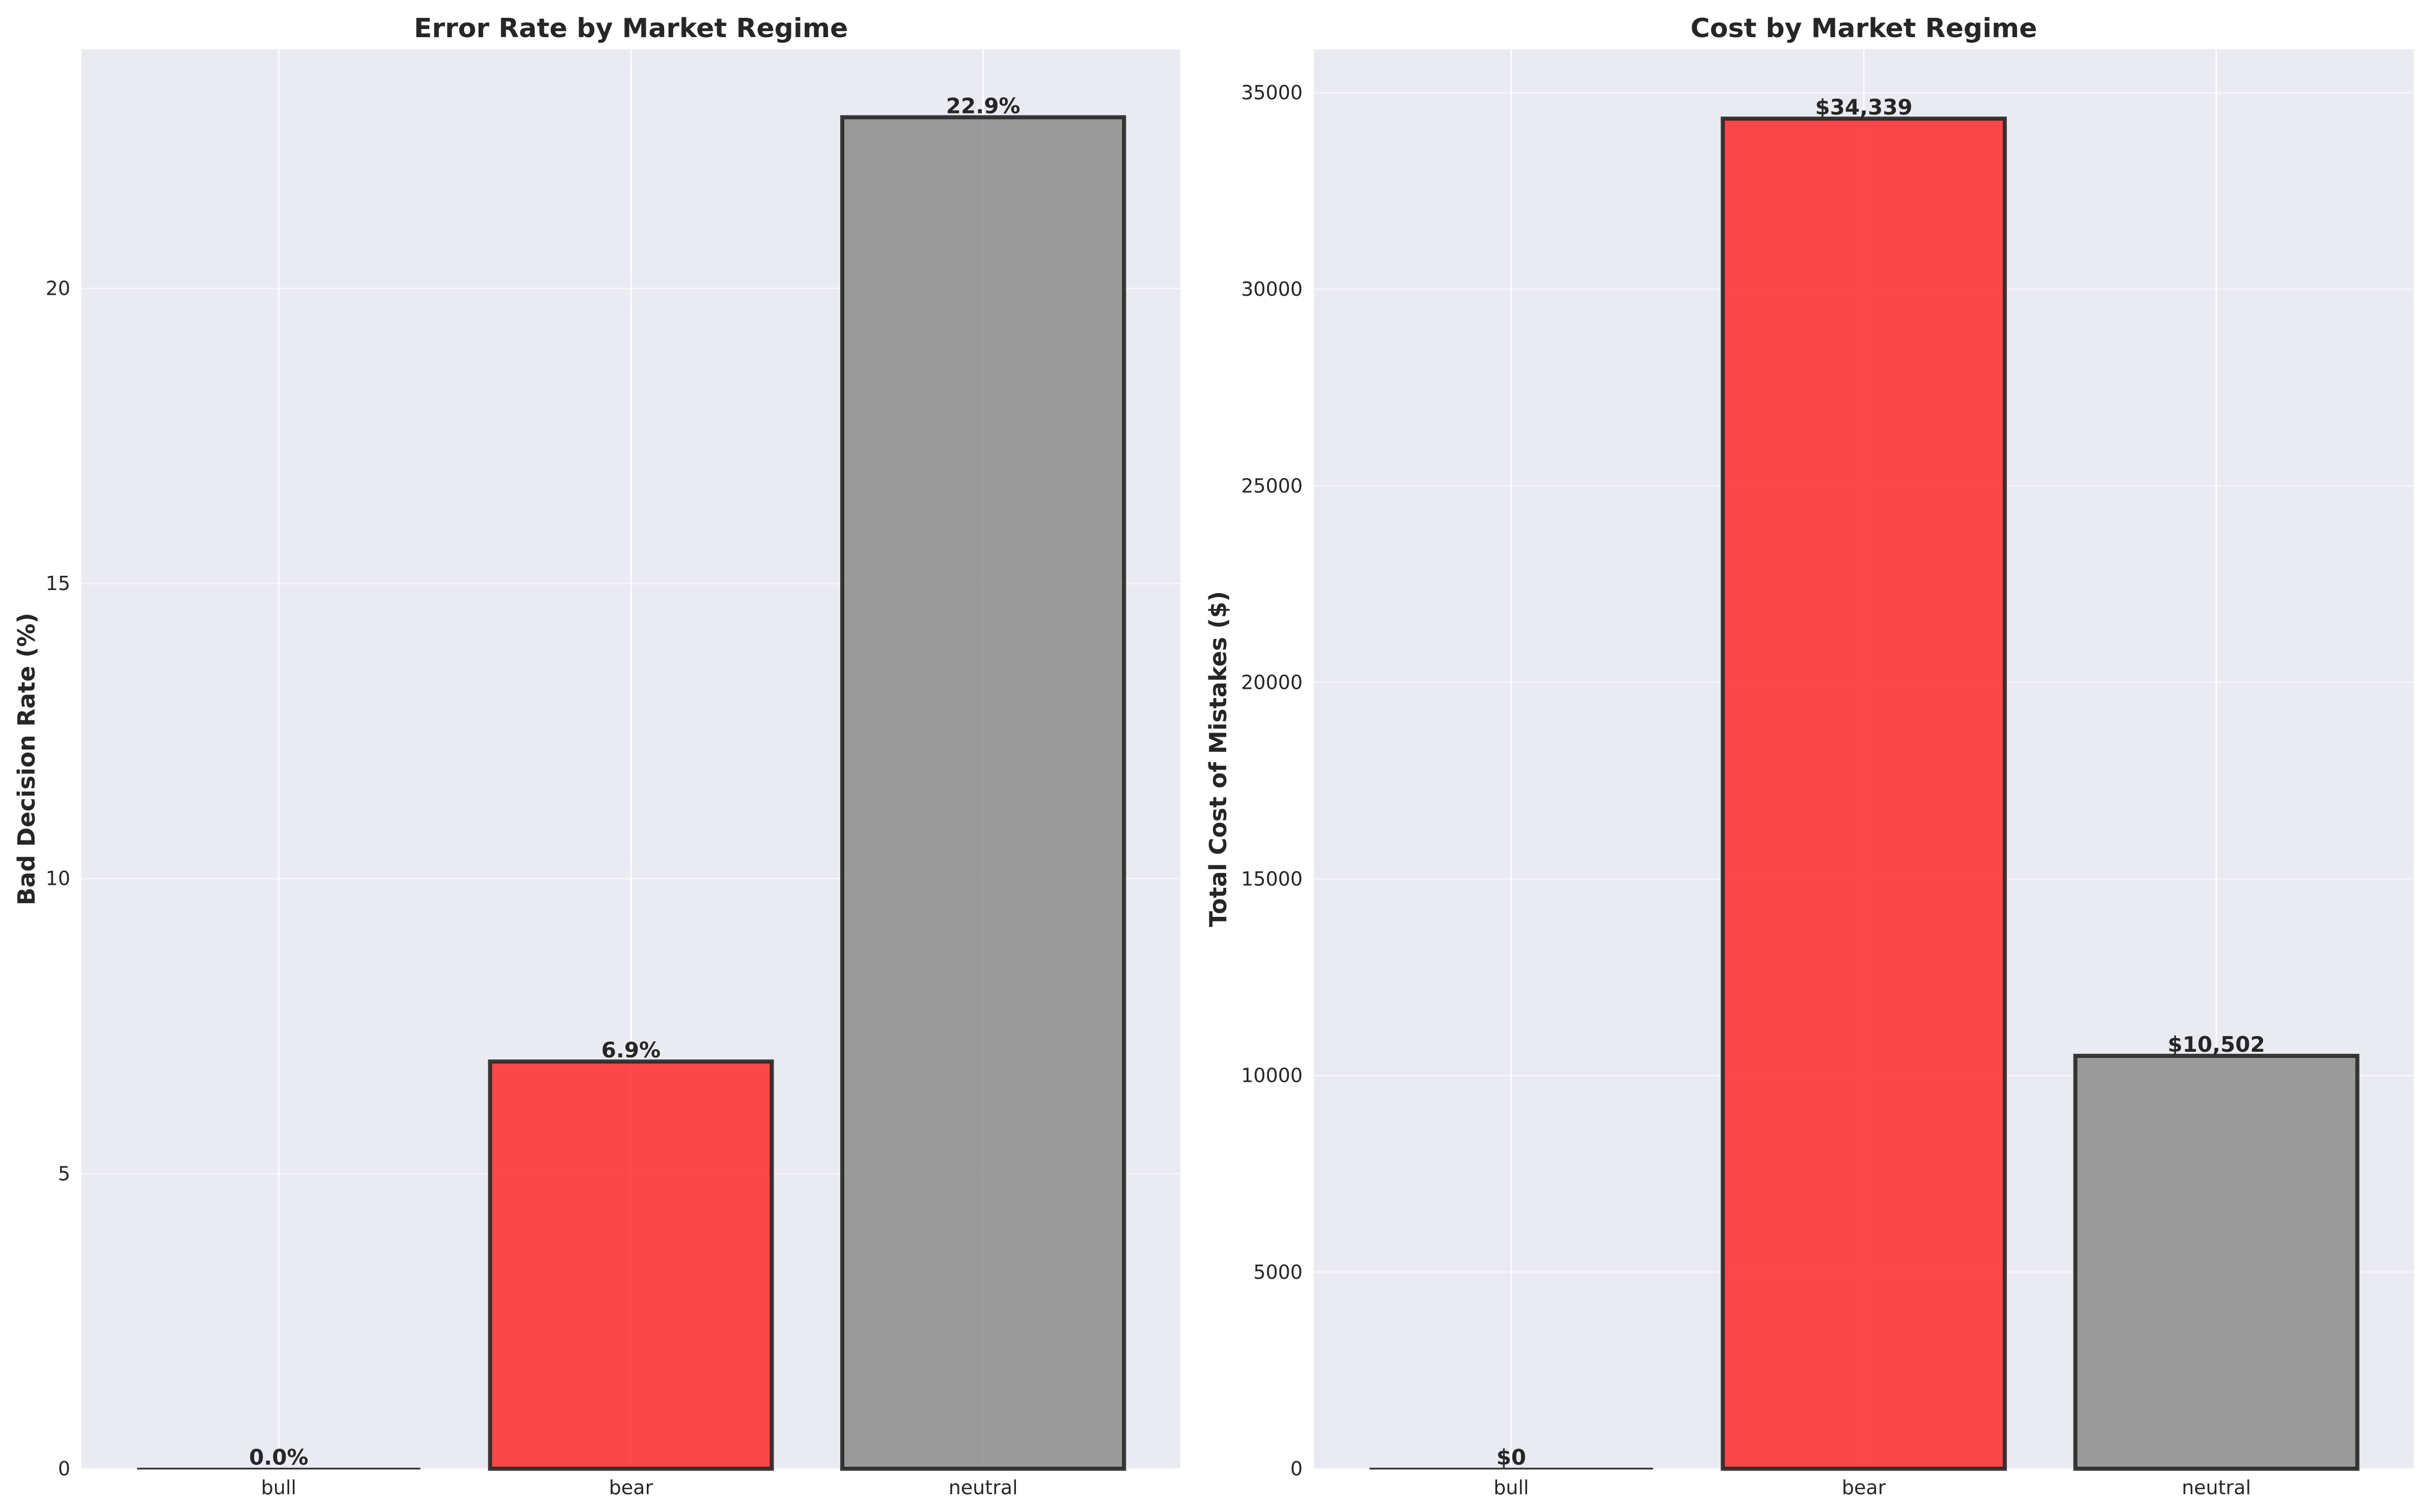 This screenshot has width=2426, height=1512. Describe the element at coordinates (1278, 1272) in the screenshot. I see `y-tick-label: 5000` at that location.